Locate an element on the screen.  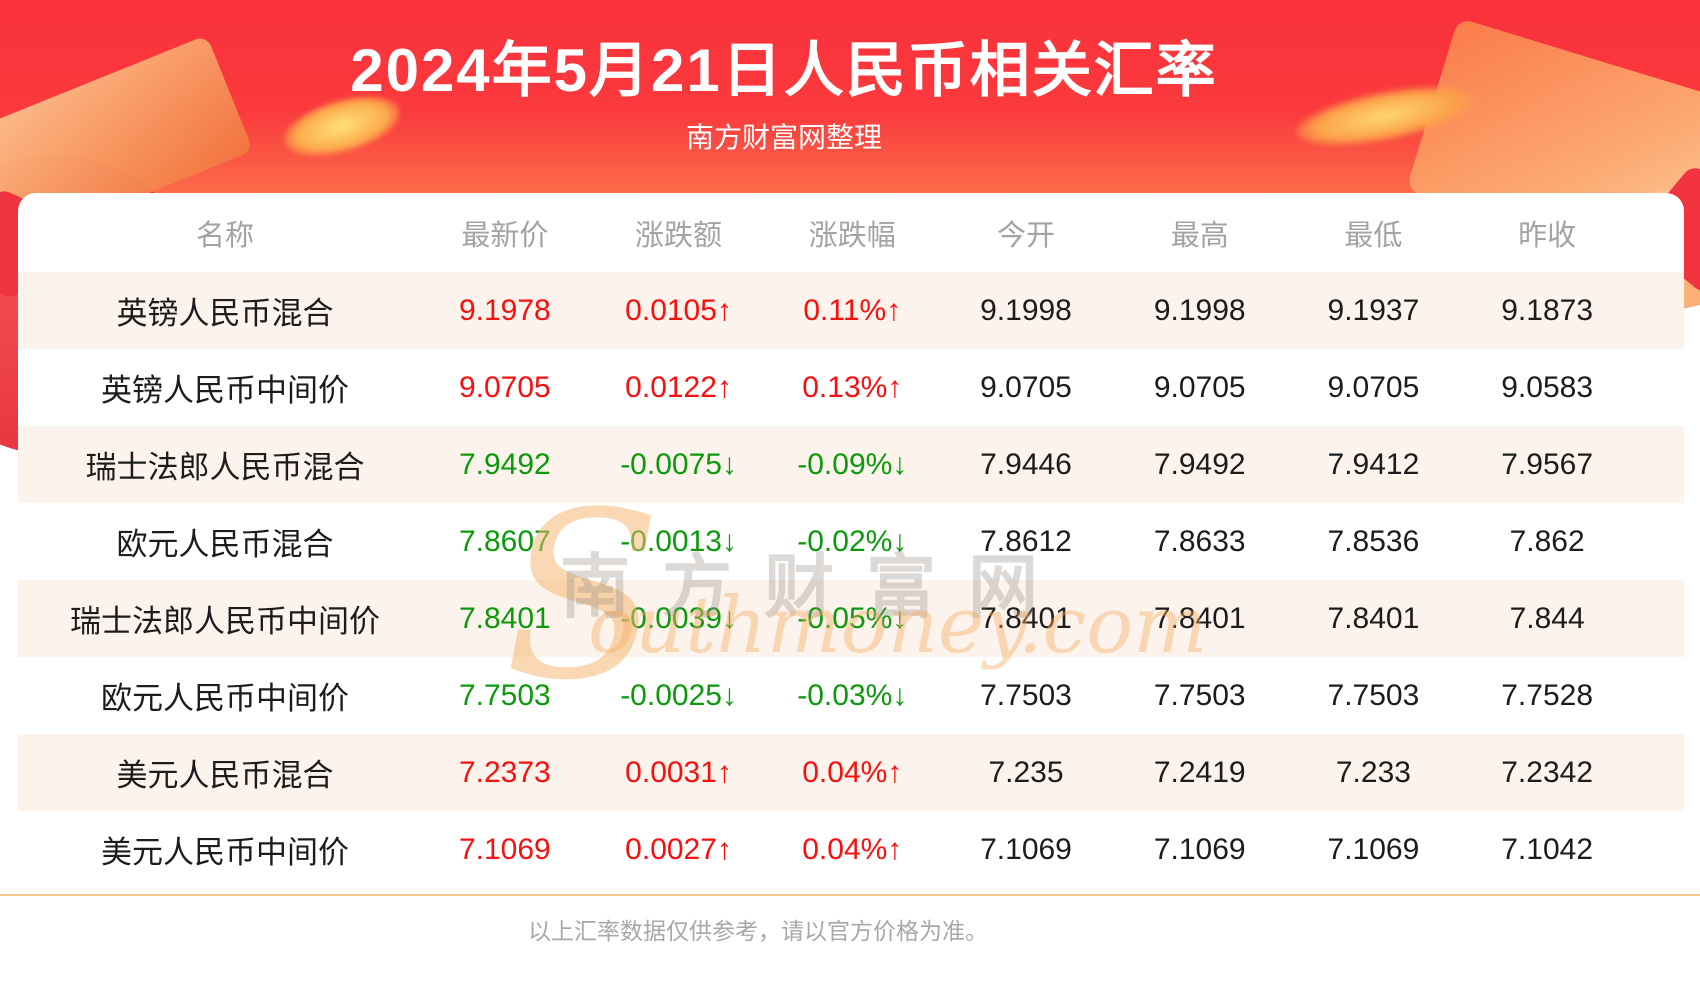
cell-prev_close: 7.844 is located at coordinates (1547, 618).